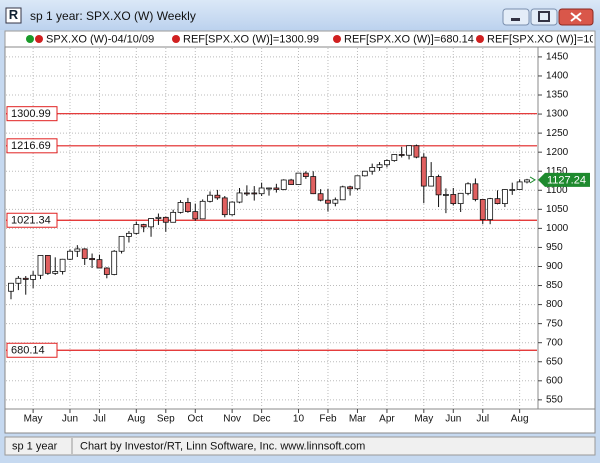 This screenshot has width=600, height=468. What do you see at coordinates (136, 419) in the screenshot?
I see `x-tick-label: Aug` at bounding box center [136, 419].